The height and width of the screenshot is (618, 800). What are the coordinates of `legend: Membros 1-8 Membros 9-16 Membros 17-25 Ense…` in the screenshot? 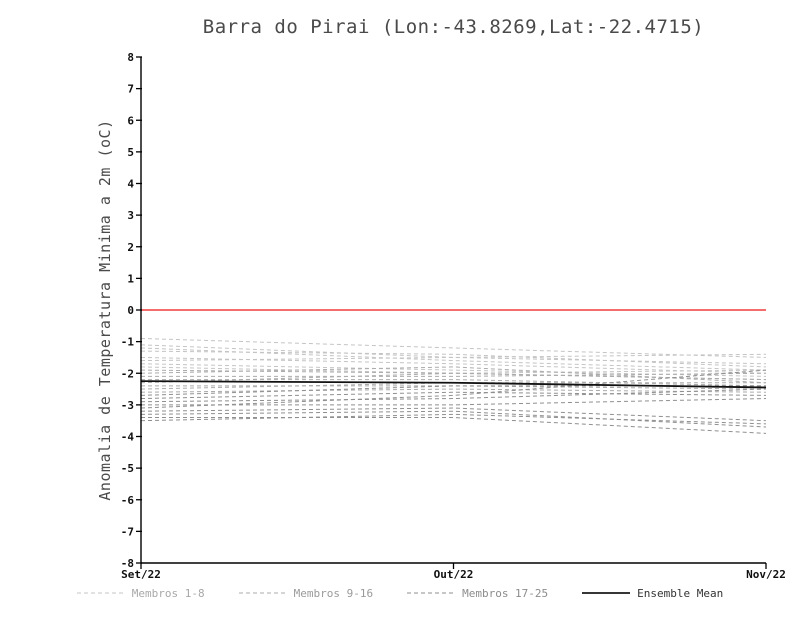 It's located at (400, 593).